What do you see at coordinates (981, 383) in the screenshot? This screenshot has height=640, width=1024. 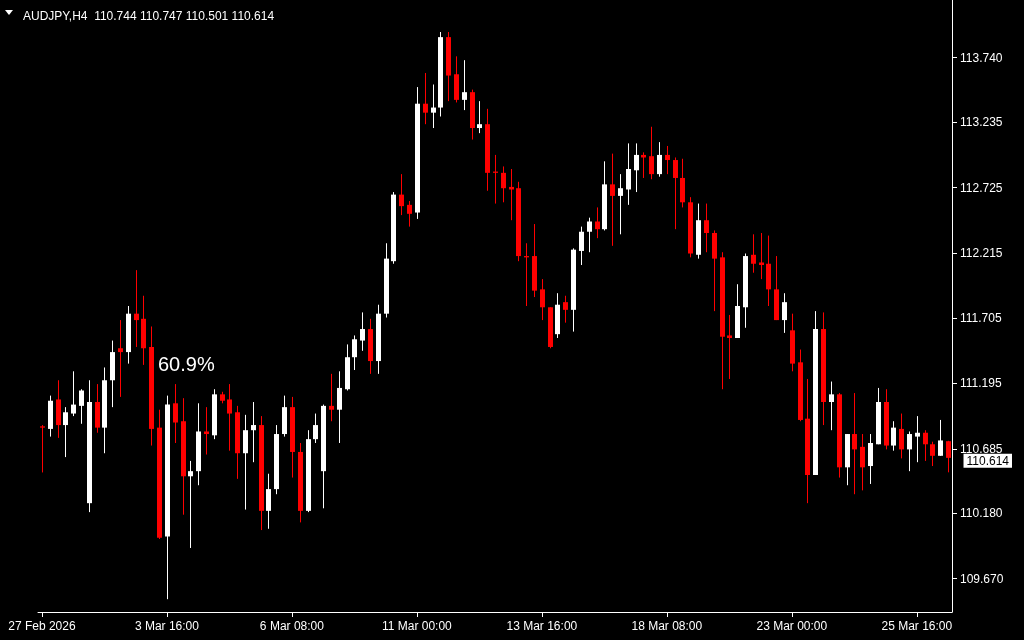 I see `y-tick-label: 111.195` at bounding box center [981, 383].